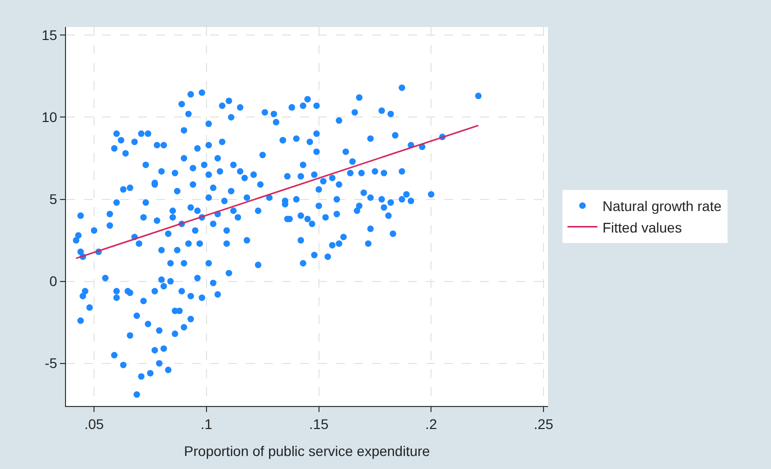 The image size is (771, 469). I want to click on y-tick-label: -5, so click(51, 363).